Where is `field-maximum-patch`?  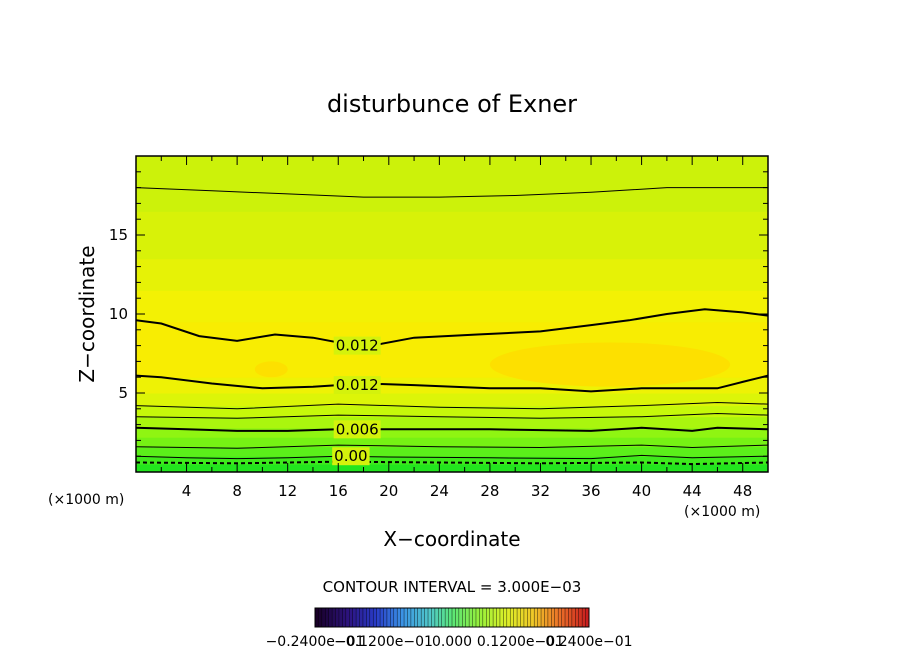
field-maximum-patch is located at coordinates (610, 364).